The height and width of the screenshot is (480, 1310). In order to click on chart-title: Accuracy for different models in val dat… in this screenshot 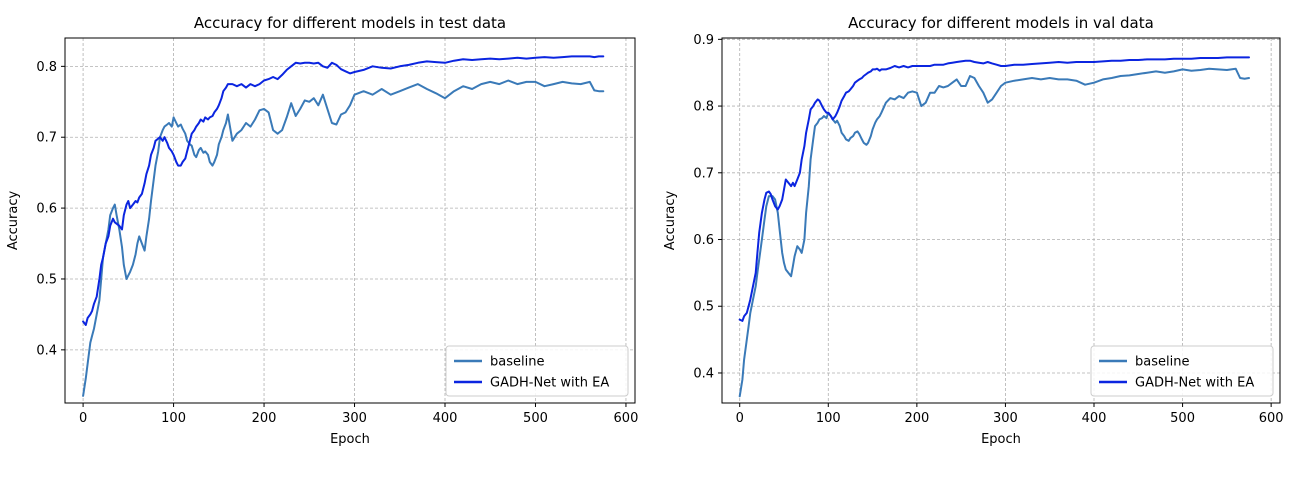, I will do `click(1001, 23)`.